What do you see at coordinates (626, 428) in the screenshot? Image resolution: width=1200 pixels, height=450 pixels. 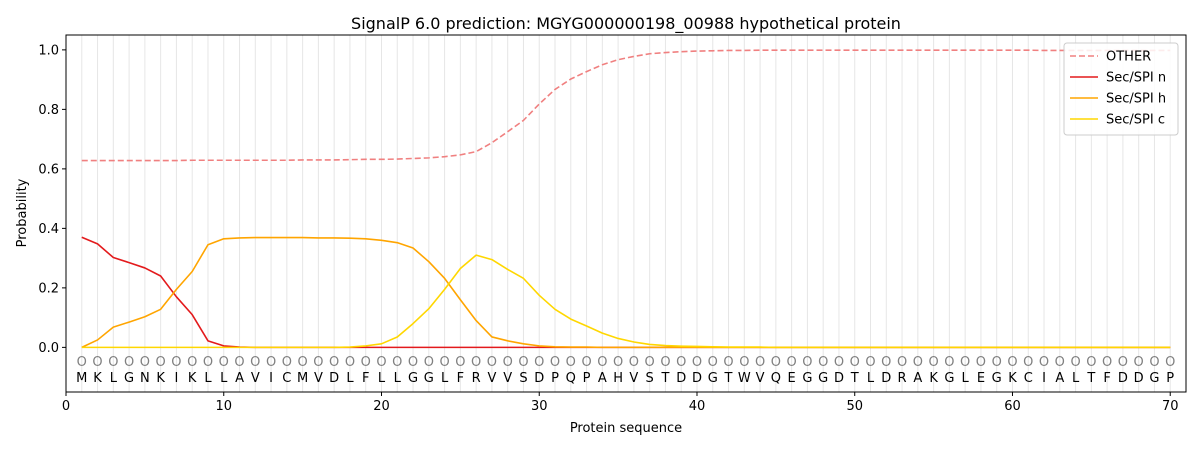 I see `x-axis-label: Protein sequence` at bounding box center [626, 428].